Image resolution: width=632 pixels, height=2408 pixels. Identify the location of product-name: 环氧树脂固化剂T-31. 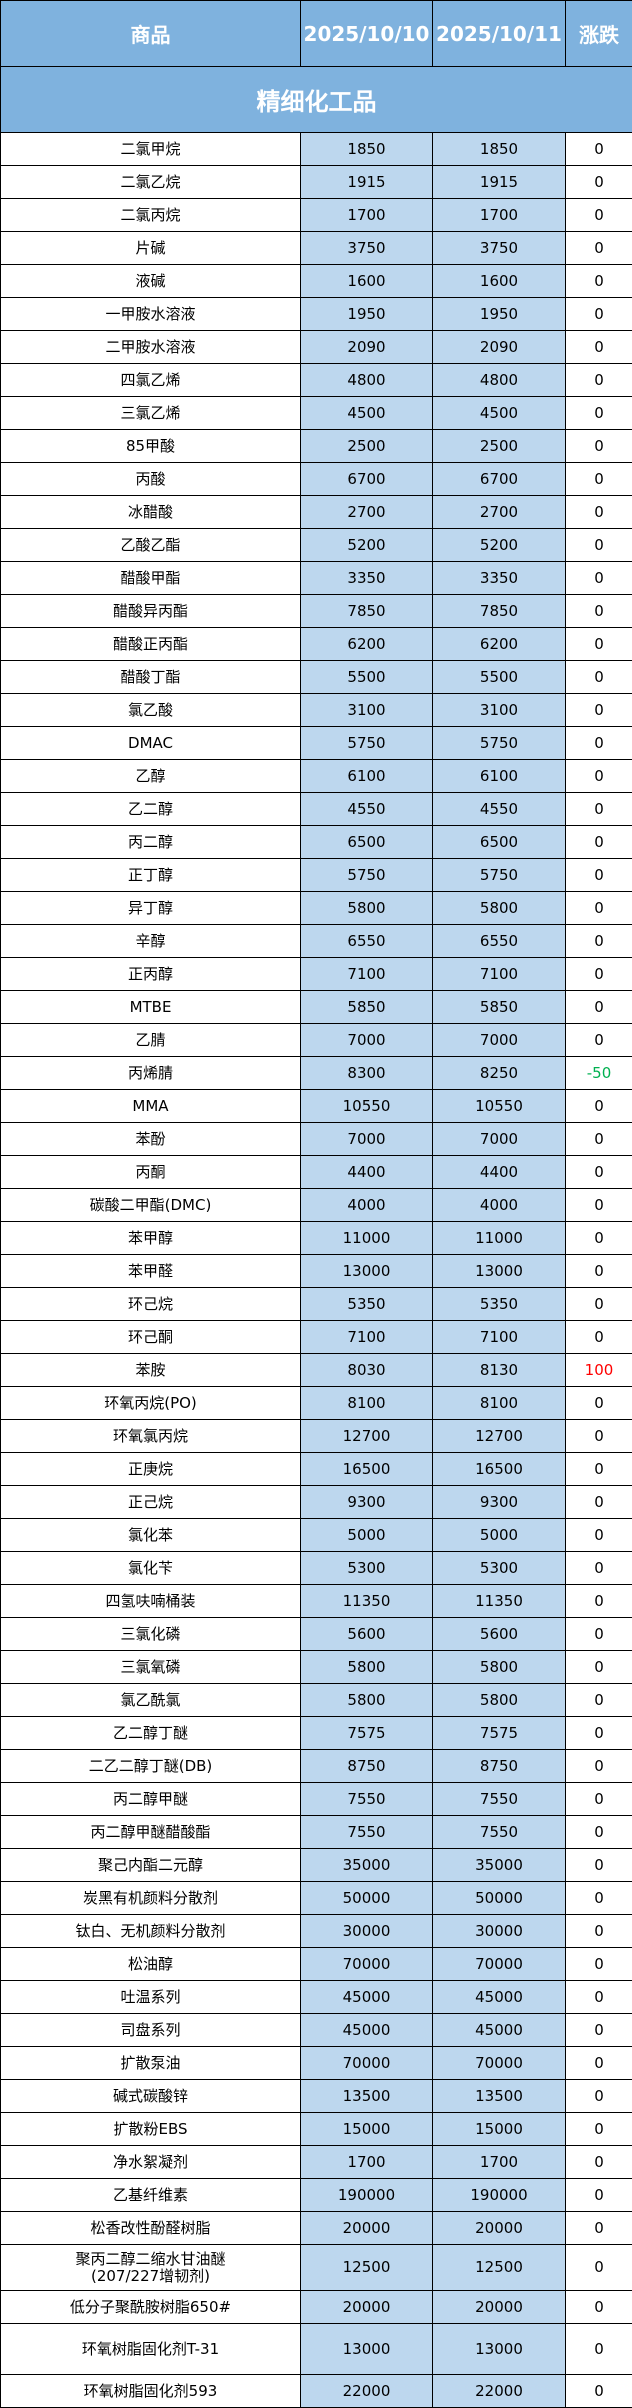
(150, 2349).